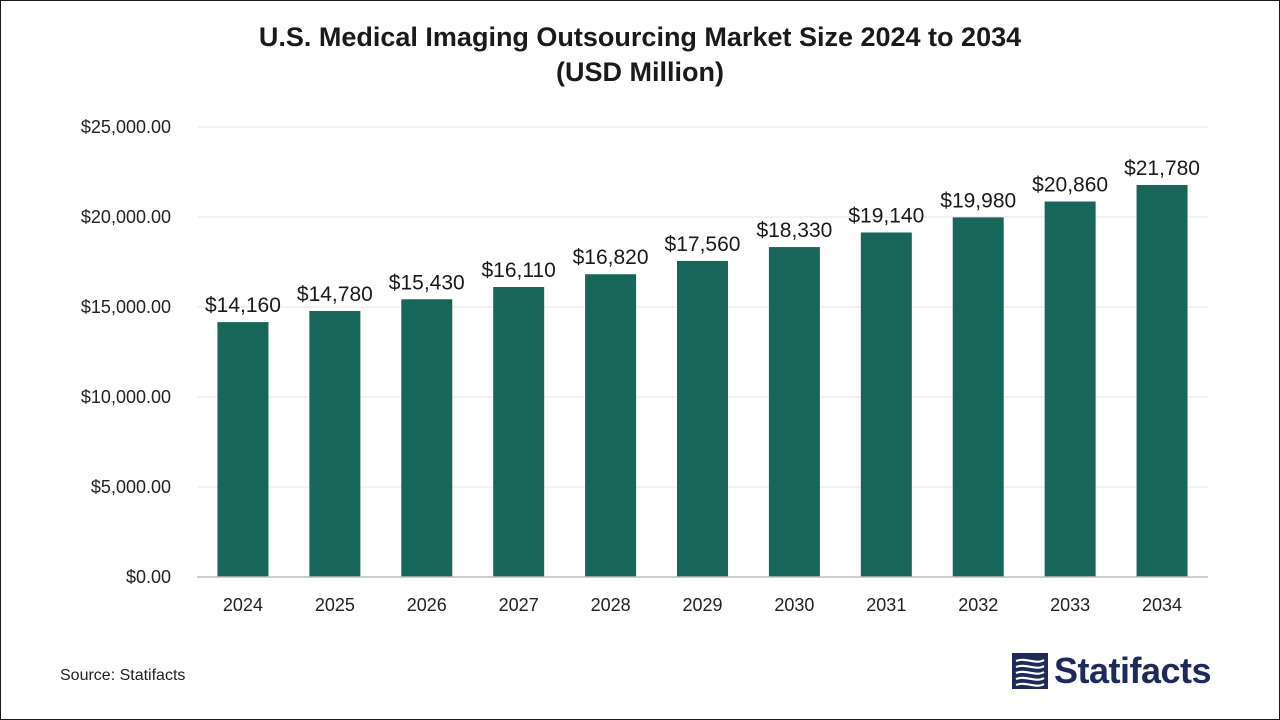  Describe the element at coordinates (886, 215) in the screenshot. I see `data-label: $19,140` at that location.